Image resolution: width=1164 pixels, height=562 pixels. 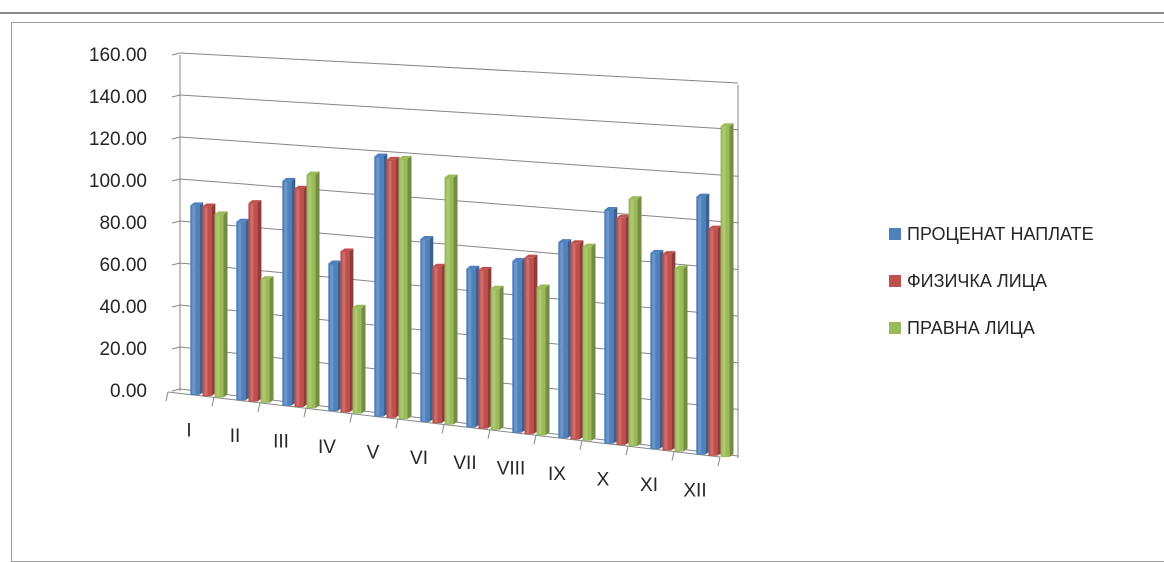 What do you see at coordinates (582, 7) in the screenshot?
I see `top-frame` at bounding box center [582, 7].